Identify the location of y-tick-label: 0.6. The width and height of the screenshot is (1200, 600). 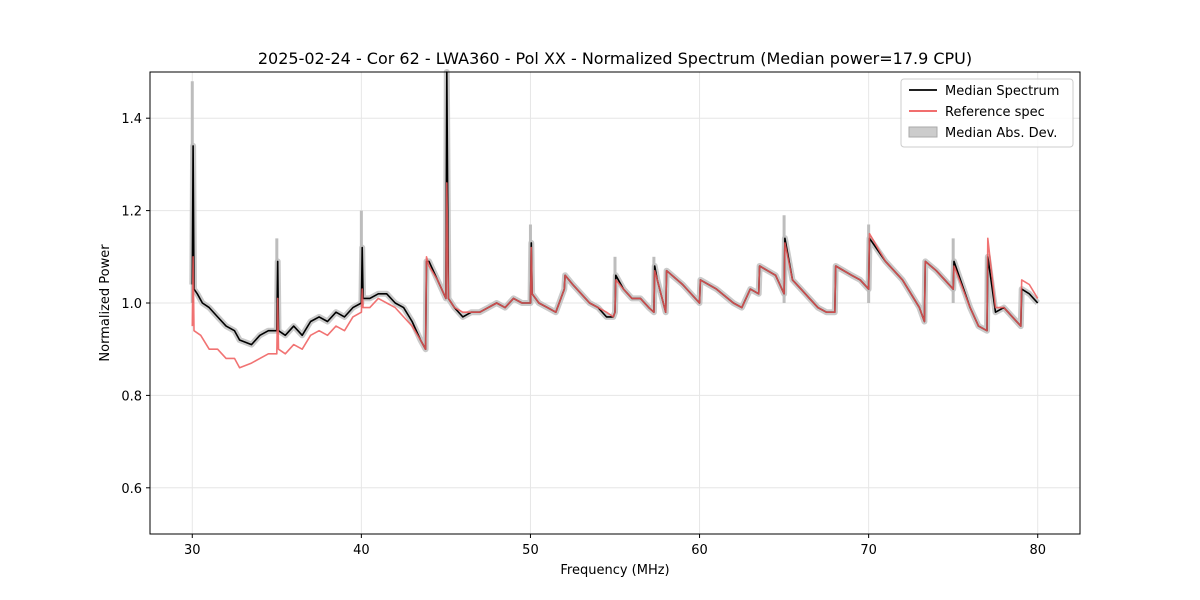
(131, 489).